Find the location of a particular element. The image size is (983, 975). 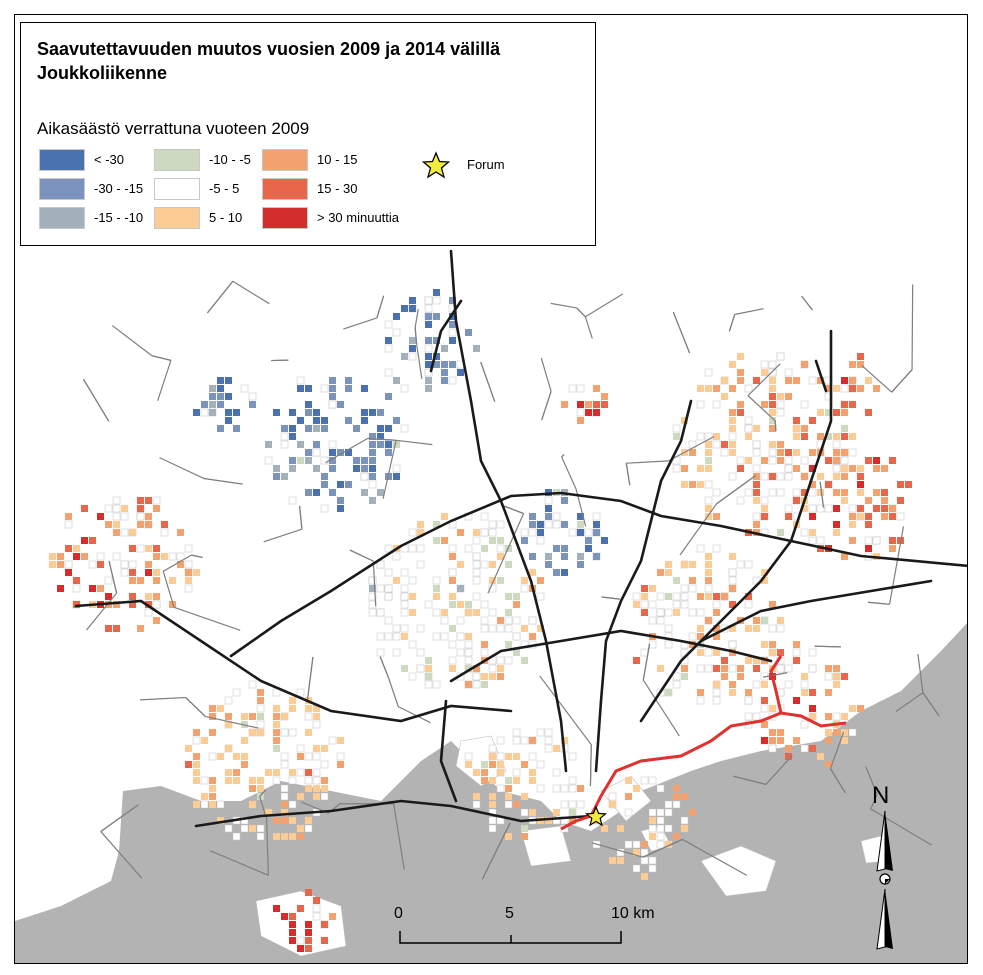

scale-bar is located at coordinates (510, 937).